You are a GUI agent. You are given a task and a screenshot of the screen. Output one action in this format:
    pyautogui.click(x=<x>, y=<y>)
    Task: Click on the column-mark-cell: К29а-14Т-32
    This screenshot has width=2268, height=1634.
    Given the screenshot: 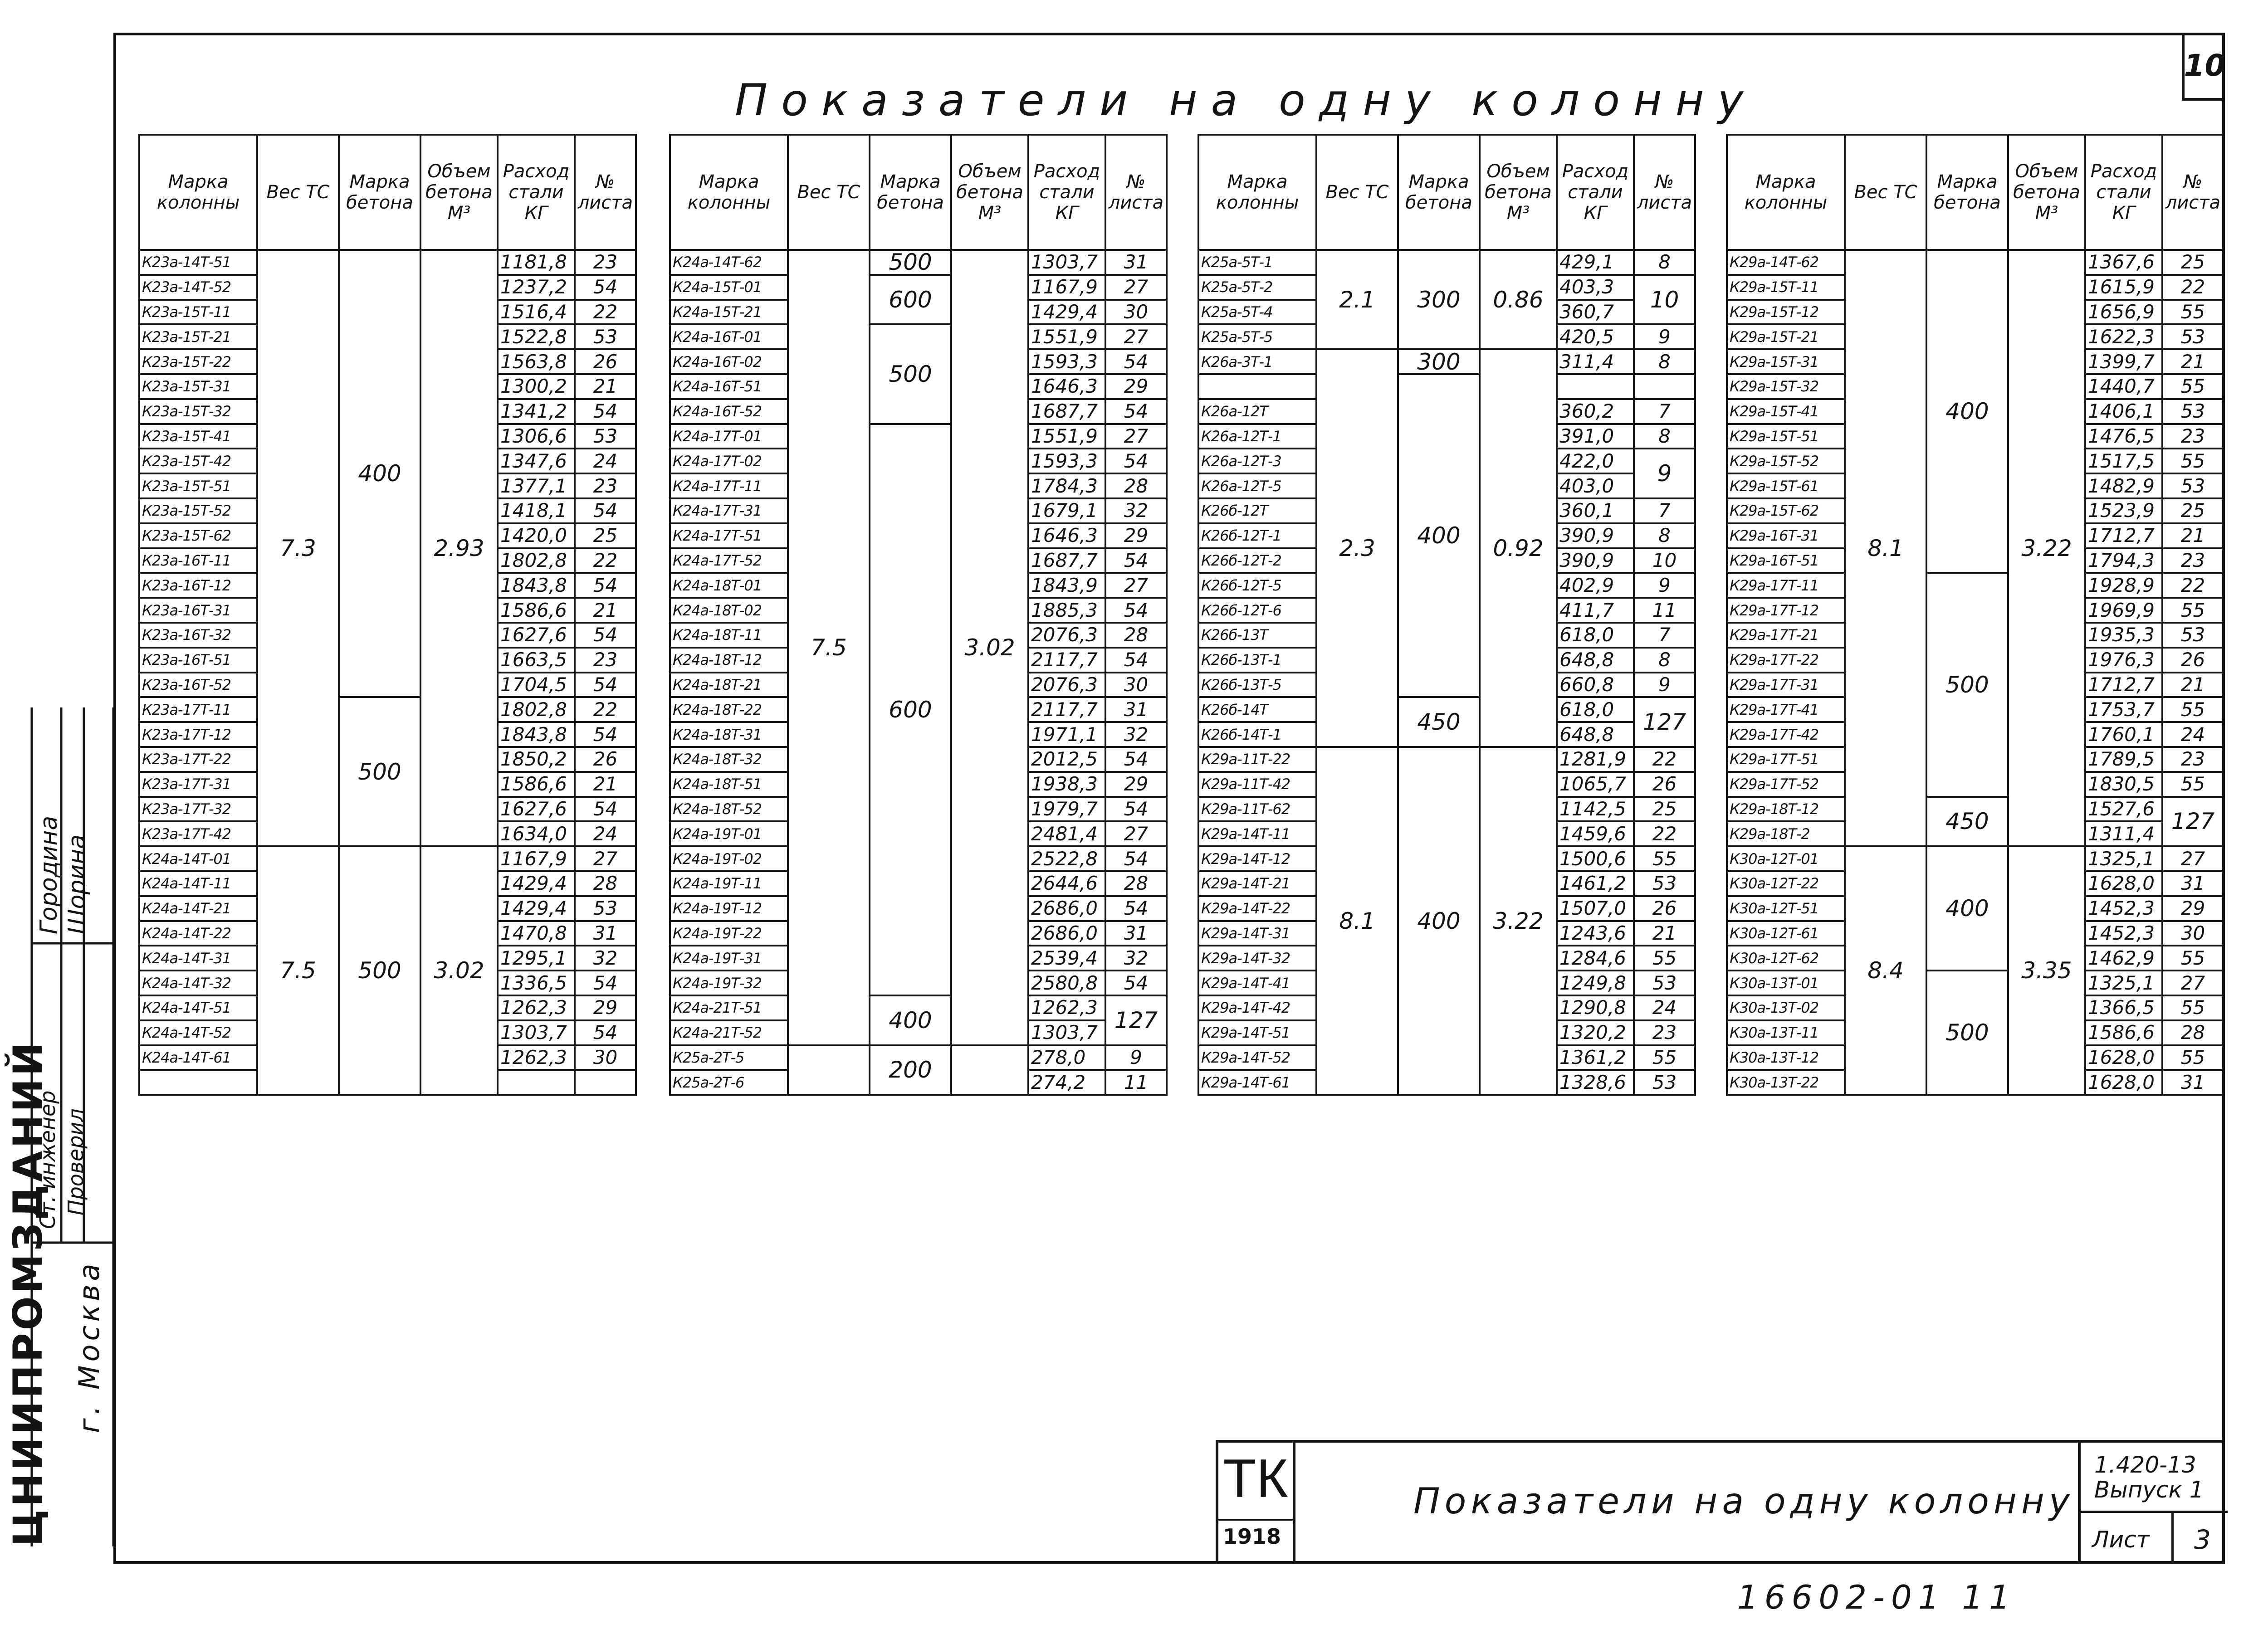 What is the action you would take?
    pyautogui.click(x=1257, y=958)
    